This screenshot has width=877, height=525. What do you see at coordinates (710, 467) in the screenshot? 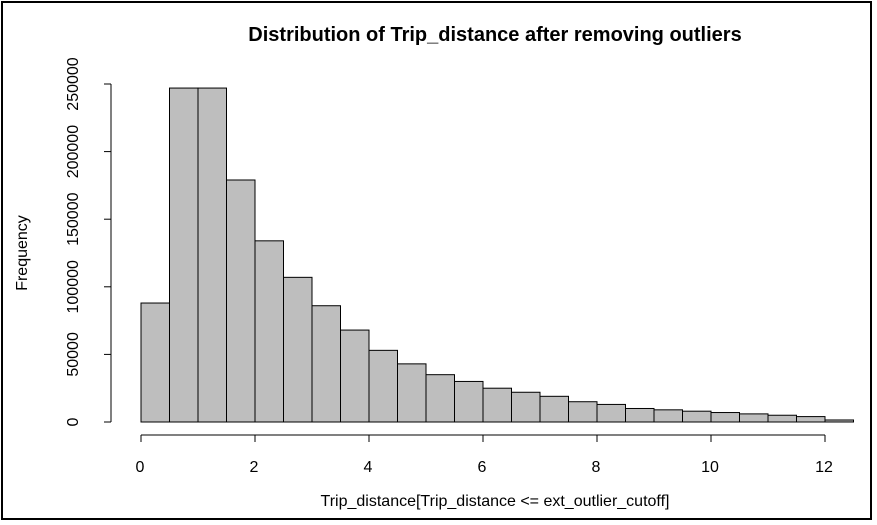
I see `x-tick-label: 10` at bounding box center [710, 467].